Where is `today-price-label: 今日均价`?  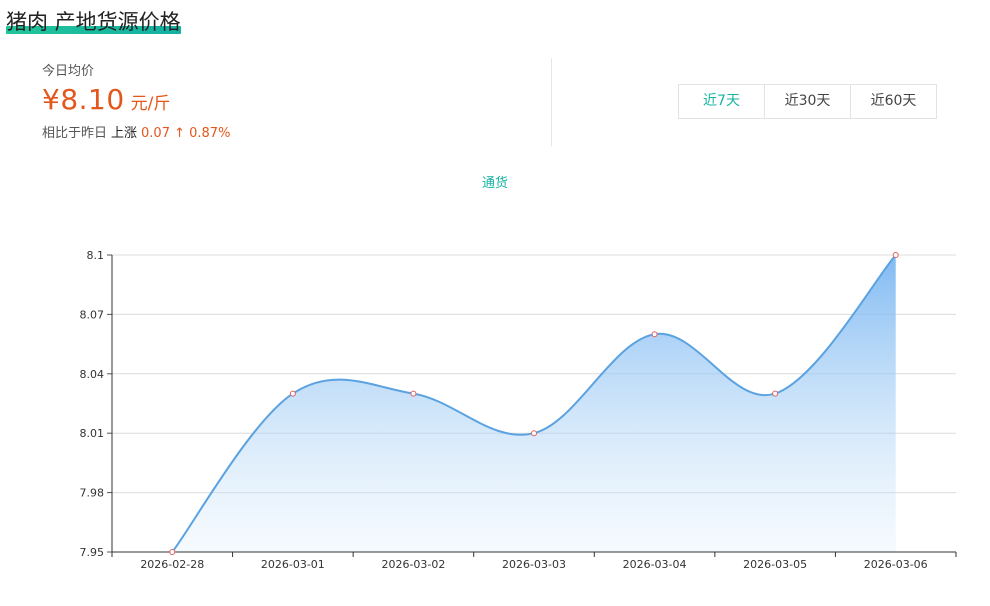
today-price-label: 今日均价 is located at coordinates (68, 71).